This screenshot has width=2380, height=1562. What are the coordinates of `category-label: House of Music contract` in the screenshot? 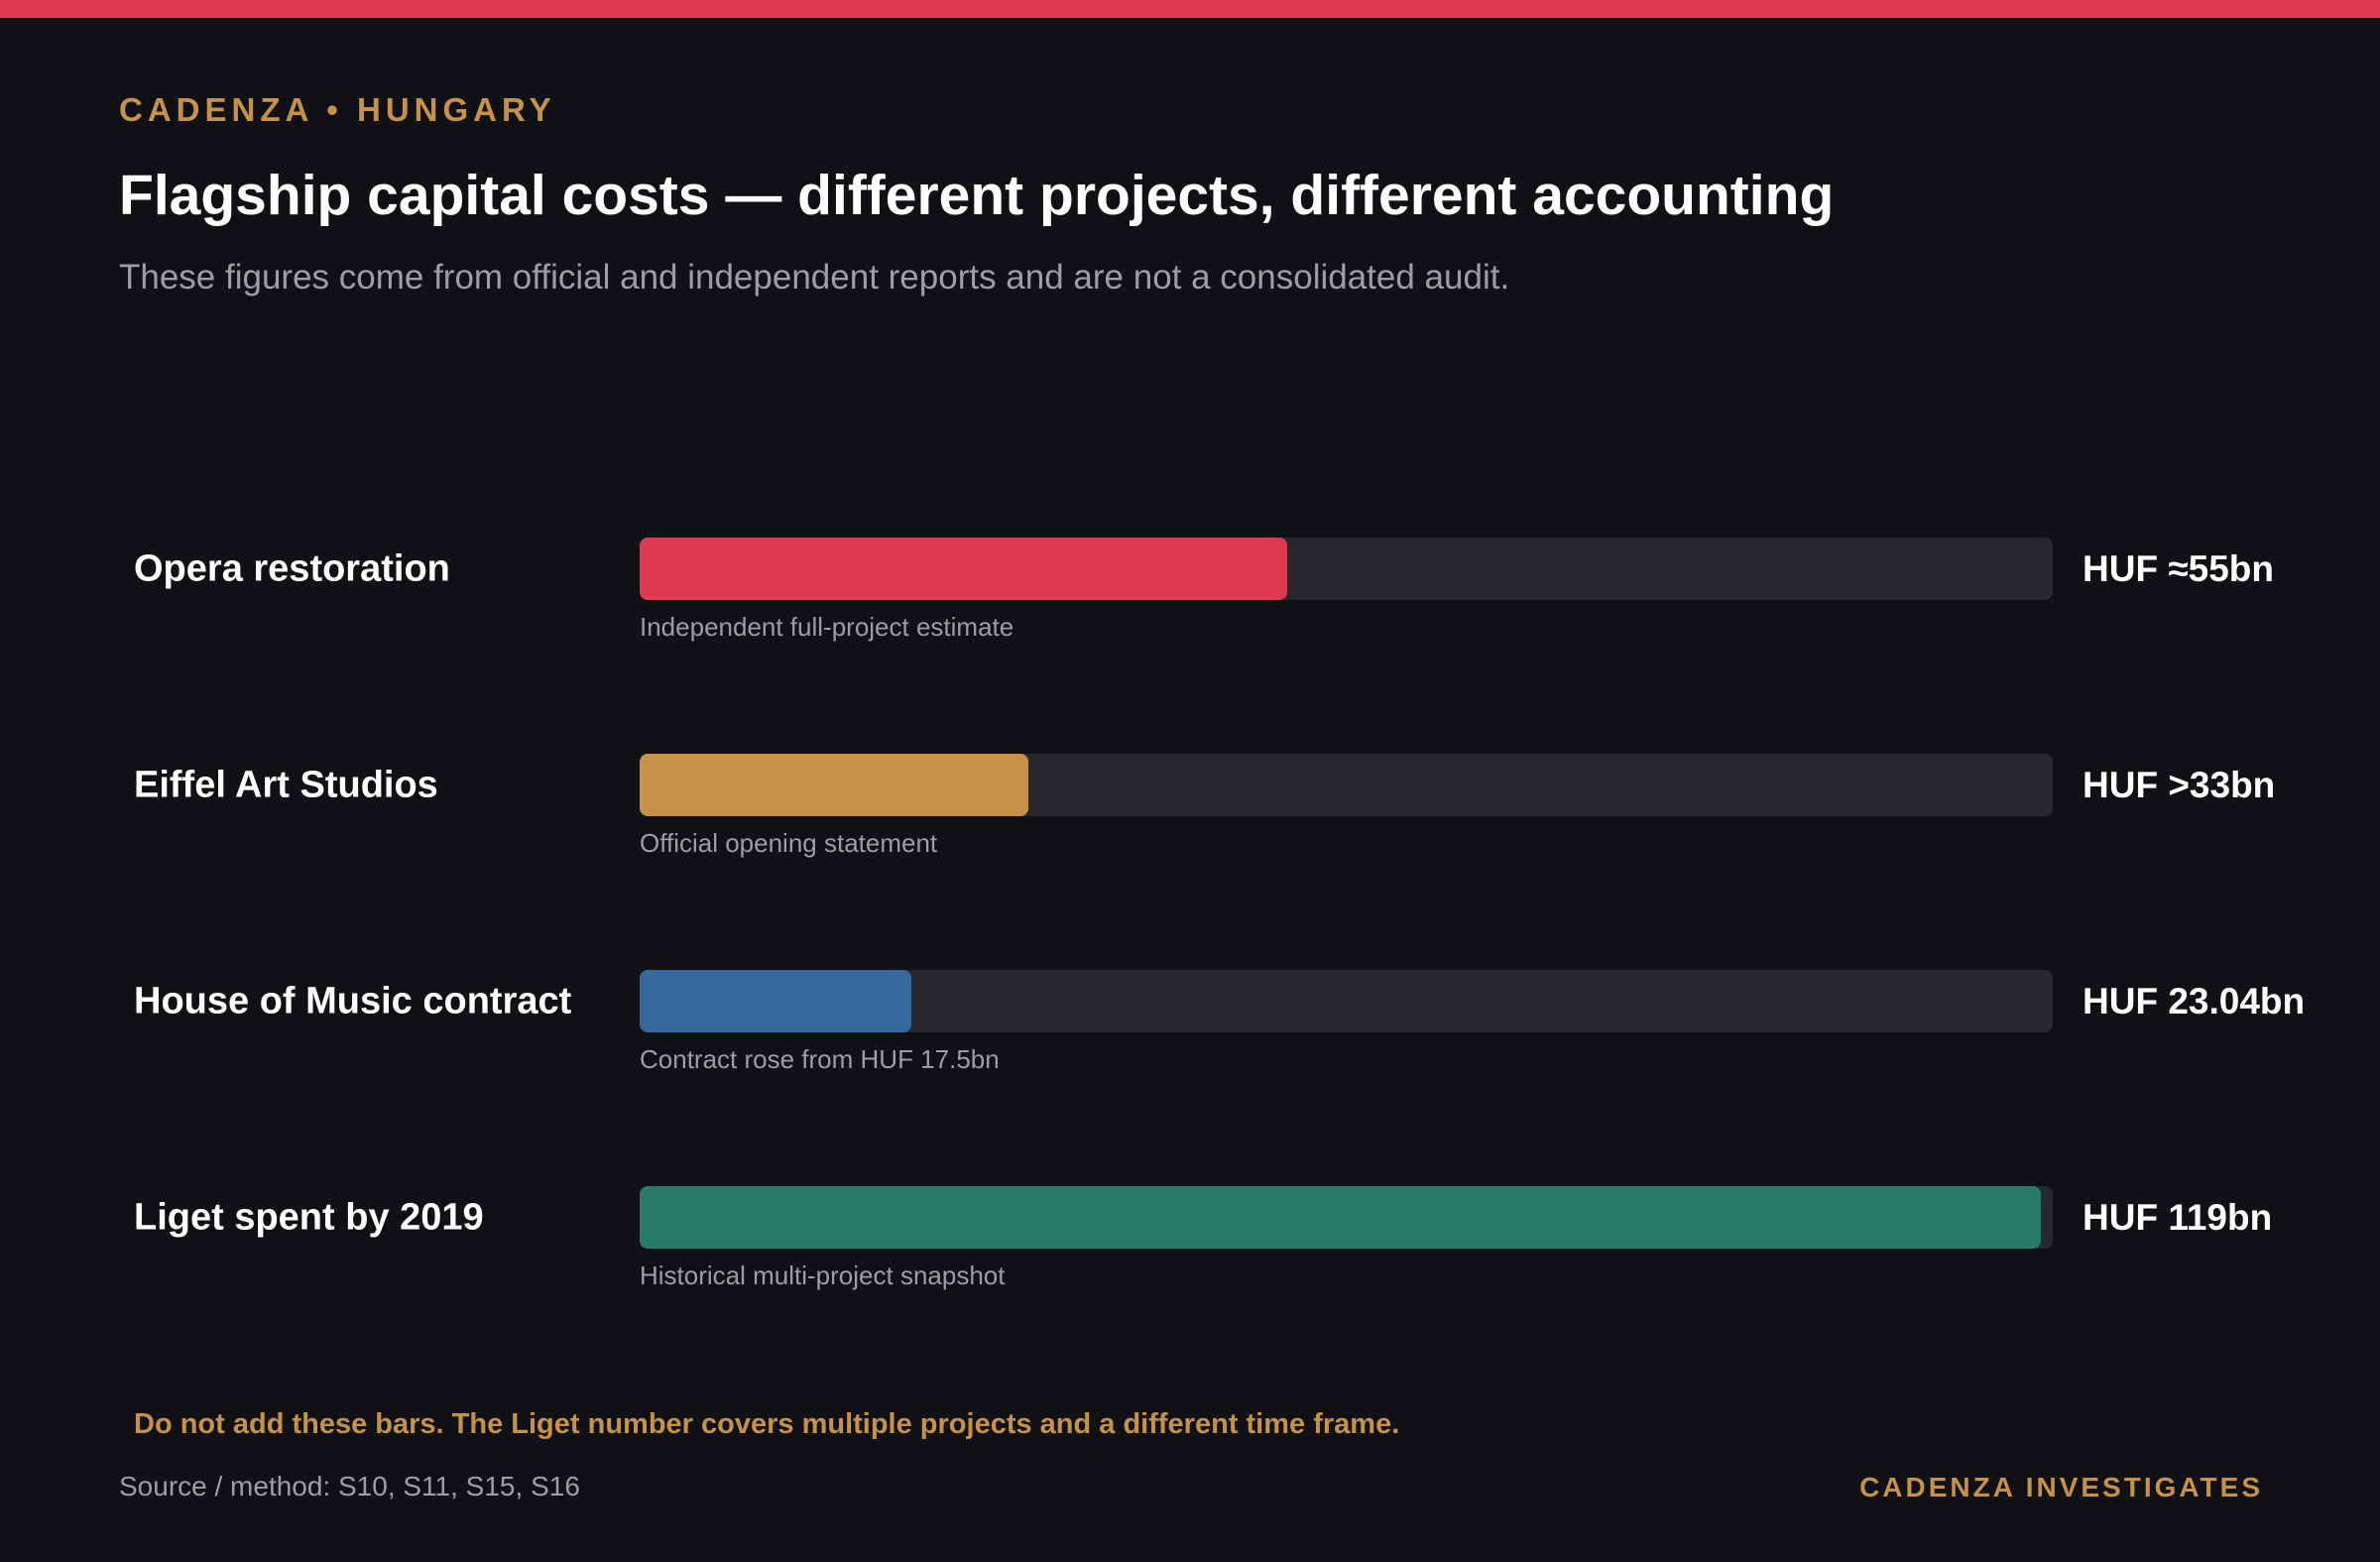 It's located at (353, 1000).